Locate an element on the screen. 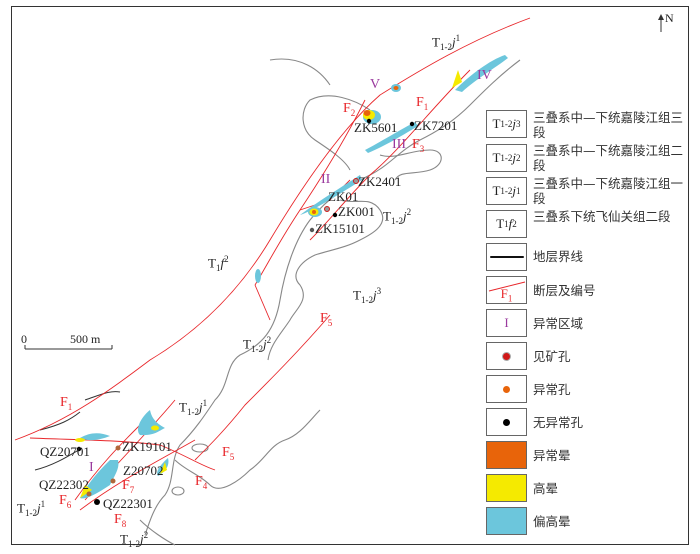 This screenshot has width=700, height=554. legend-swatch-high-halo is located at coordinates (506, 488).